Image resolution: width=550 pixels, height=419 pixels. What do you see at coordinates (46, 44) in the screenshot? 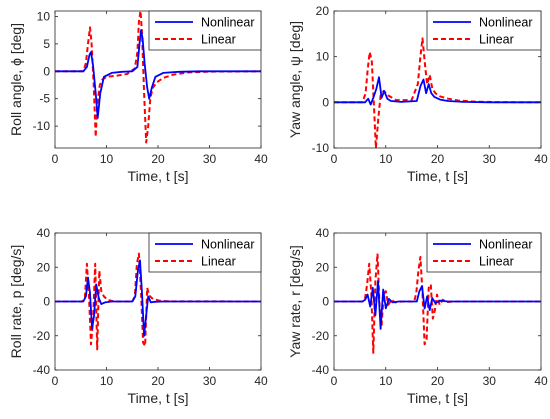
I see `y-tick-label: 5` at bounding box center [46, 44].